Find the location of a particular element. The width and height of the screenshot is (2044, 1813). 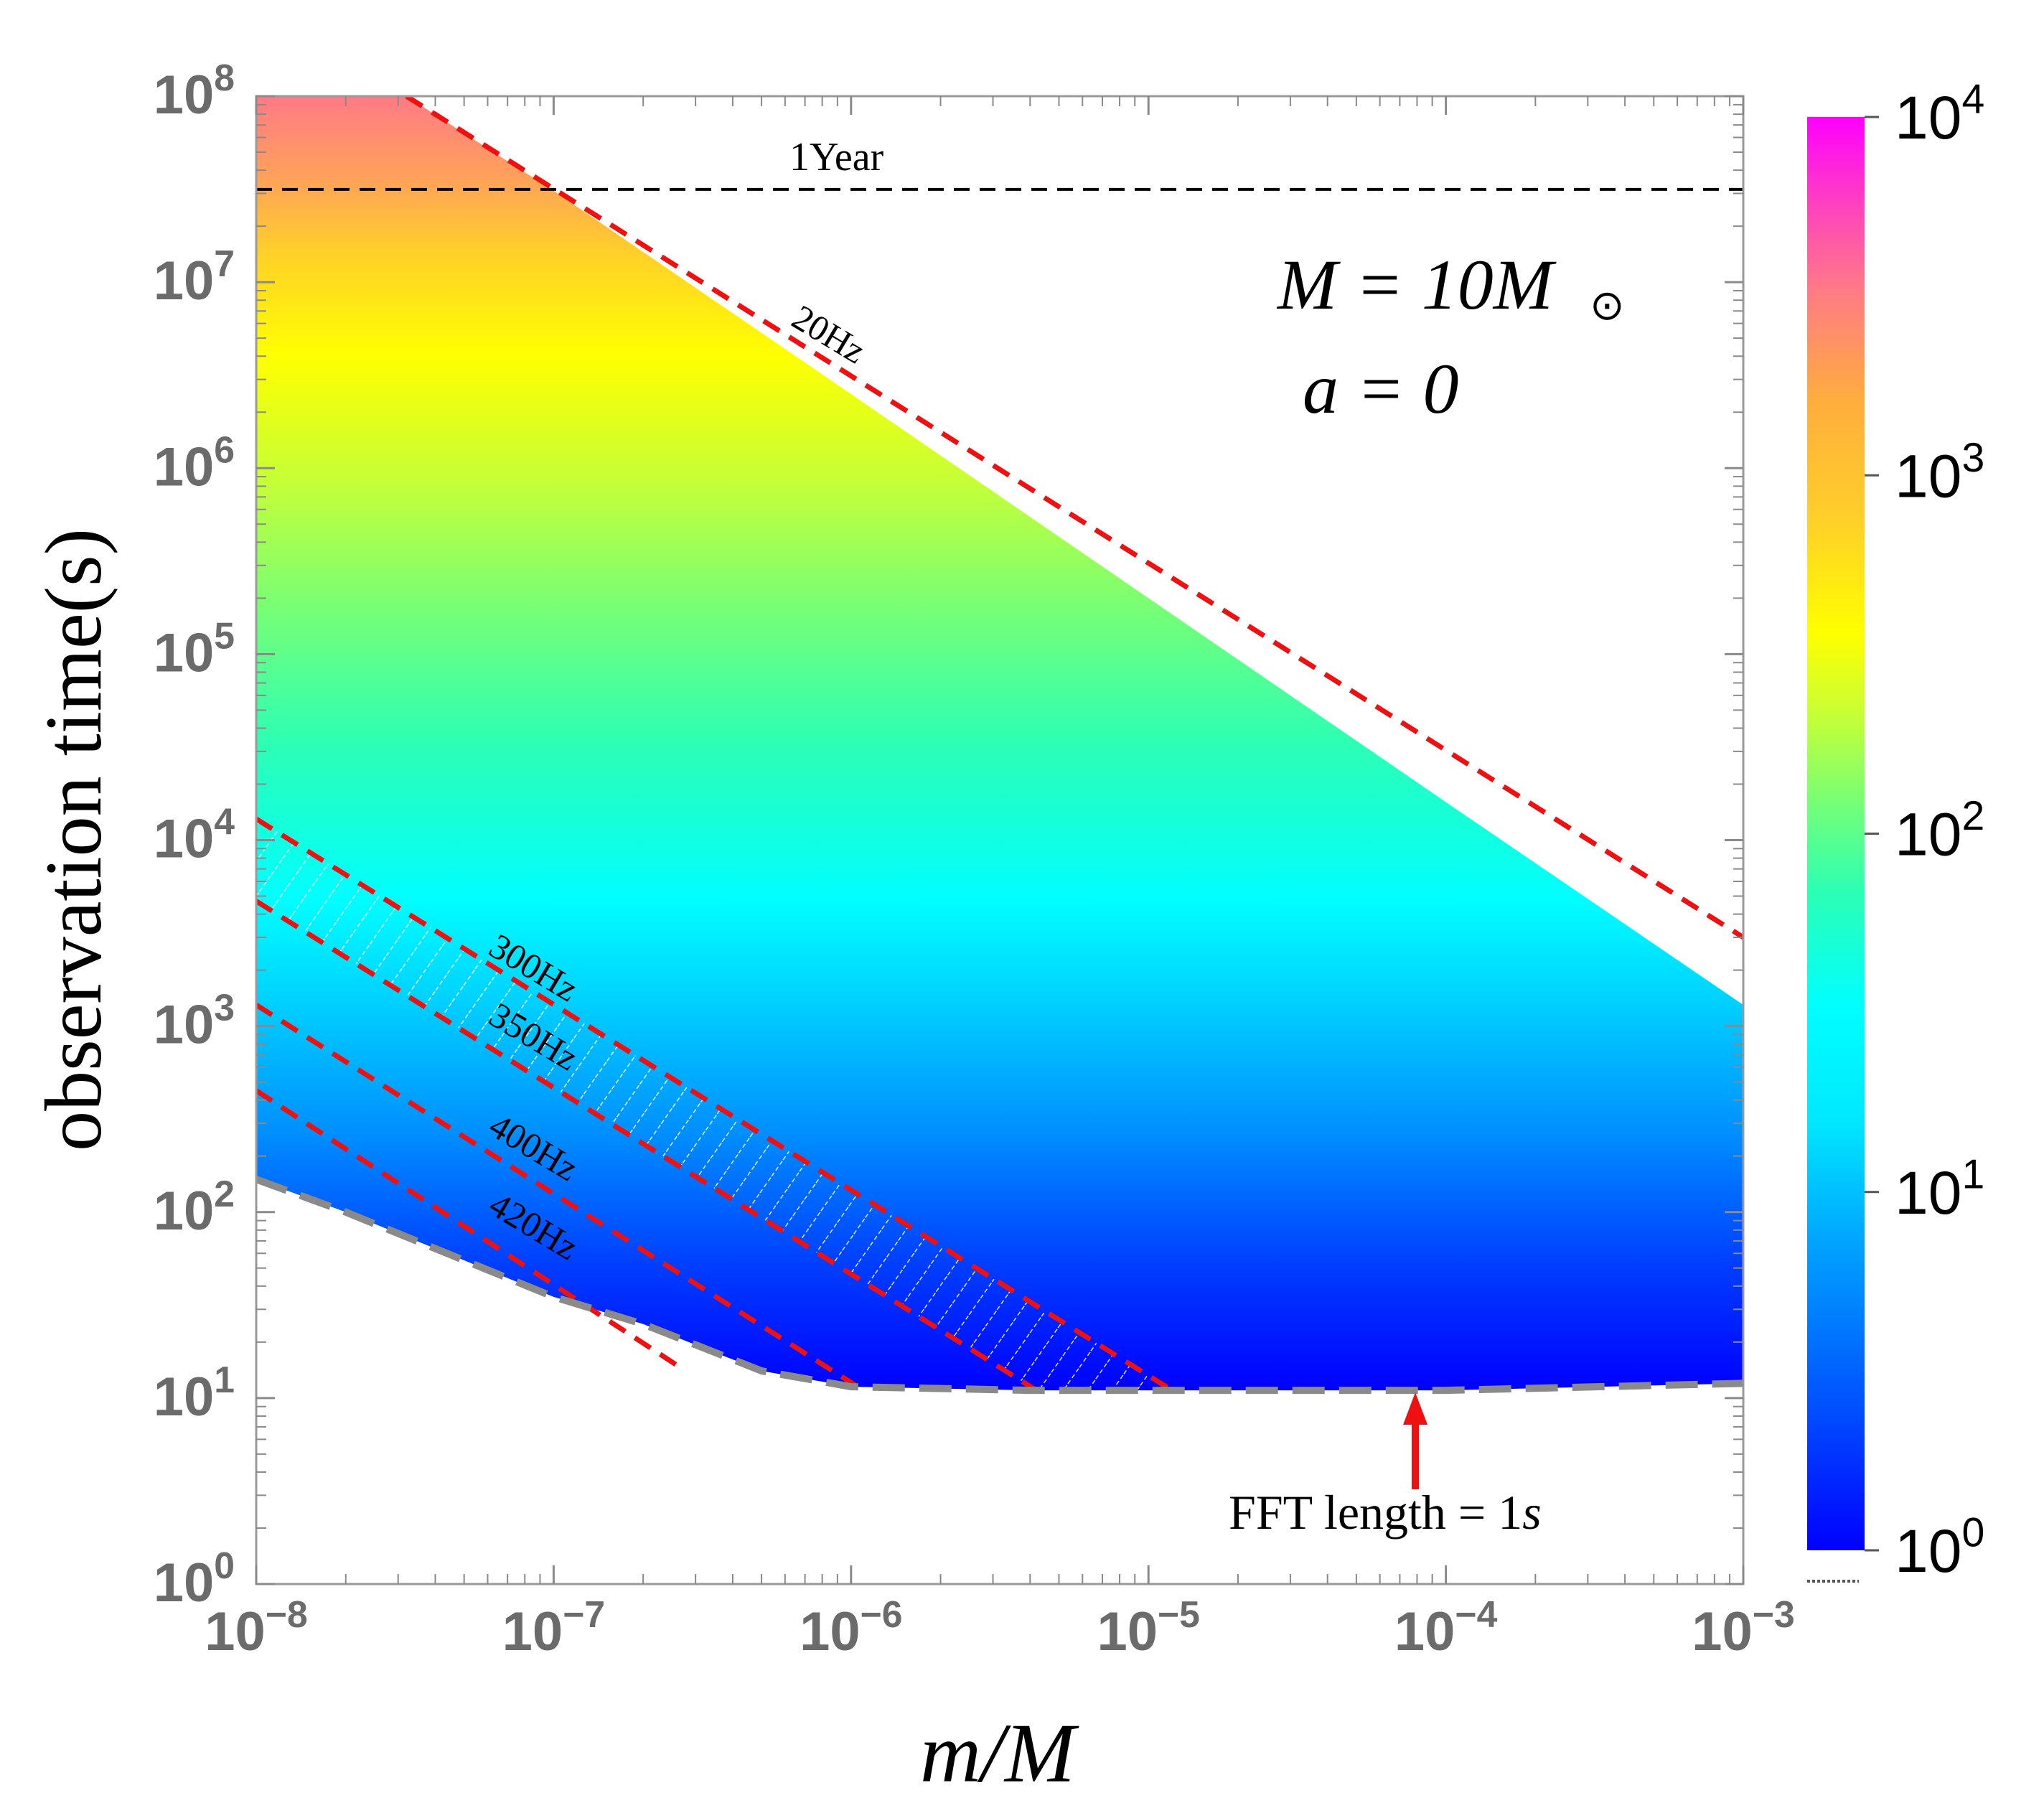

y-axis-title: observation time(s) is located at coordinates (73, 839).